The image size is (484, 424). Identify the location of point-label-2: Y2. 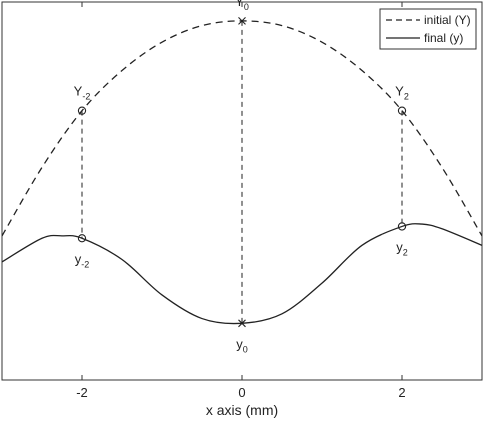
(402, 93).